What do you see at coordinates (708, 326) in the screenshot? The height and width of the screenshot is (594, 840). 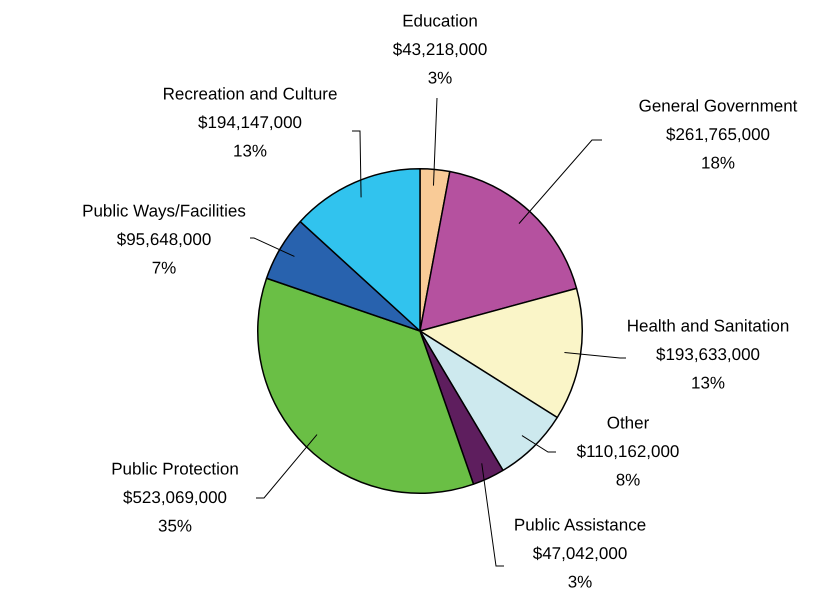 I see `slice-label: Health and Sanitation` at bounding box center [708, 326].